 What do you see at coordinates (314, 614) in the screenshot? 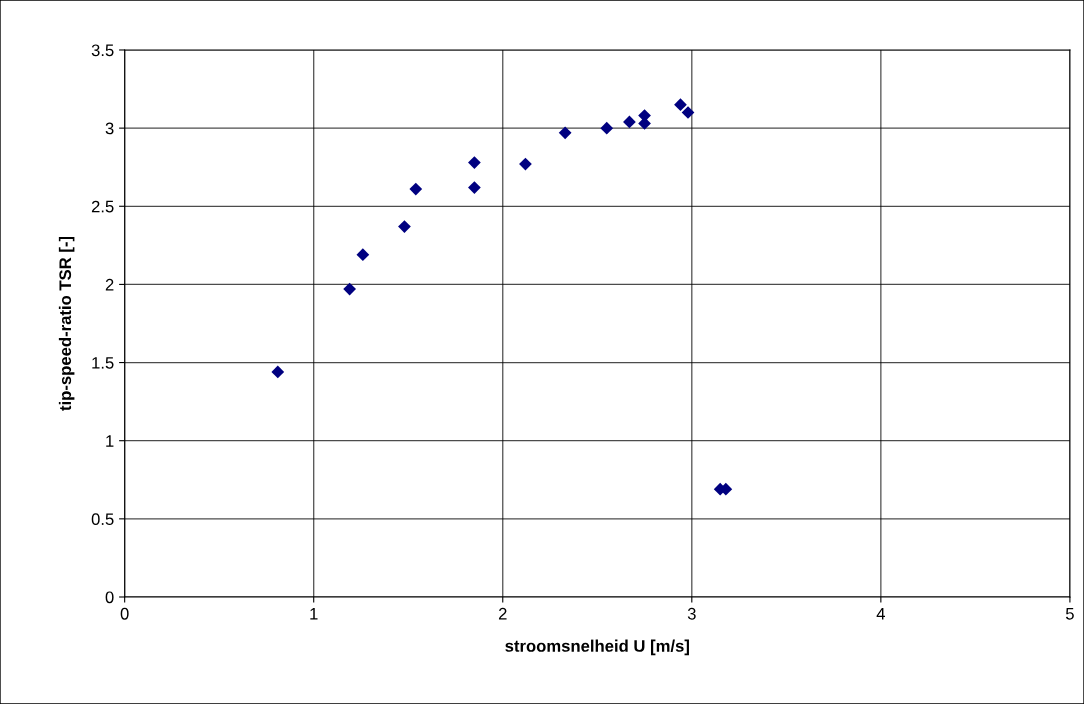
I see `x-tick-label: 1` at bounding box center [314, 614].